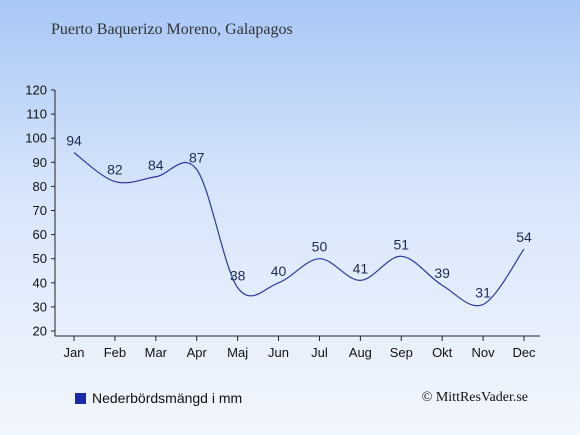 Image resolution: width=580 pixels, height=435 pixels. I want to click on x-tick-label: Jun, so click(278, 352).